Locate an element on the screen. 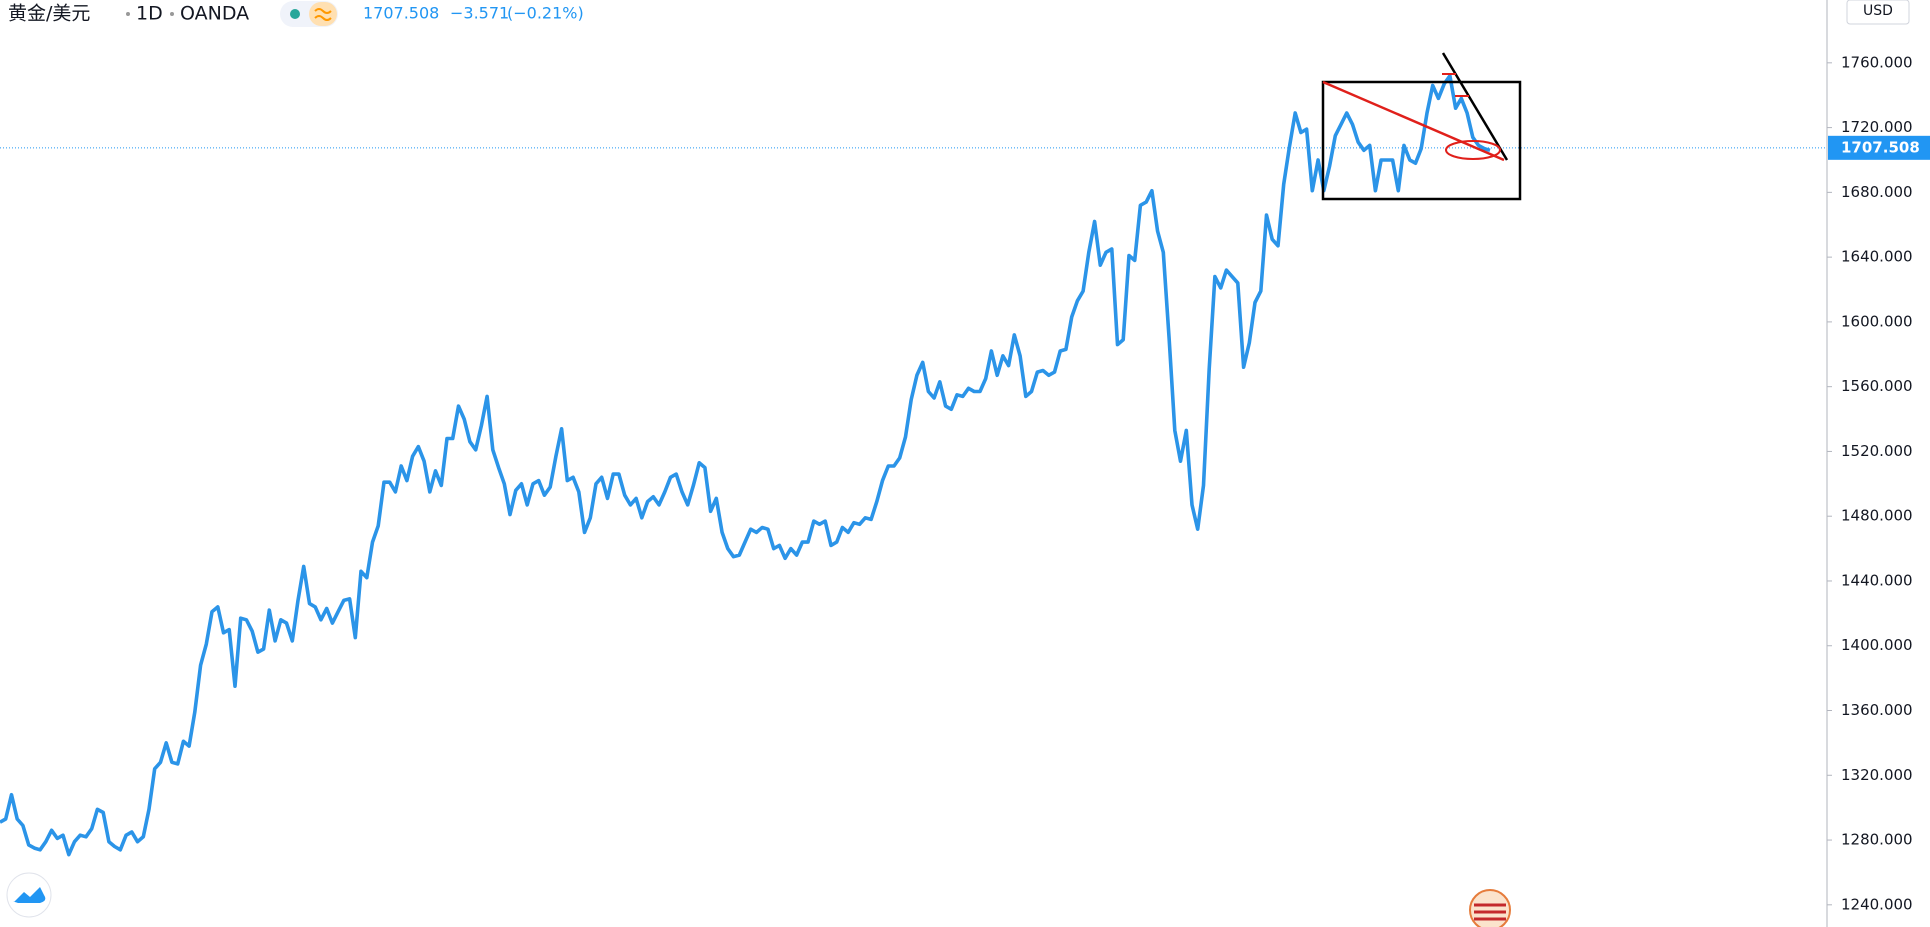 The height and width of the screenshot is (927, 1930). logo-badge is located at coordinates (29, 895).